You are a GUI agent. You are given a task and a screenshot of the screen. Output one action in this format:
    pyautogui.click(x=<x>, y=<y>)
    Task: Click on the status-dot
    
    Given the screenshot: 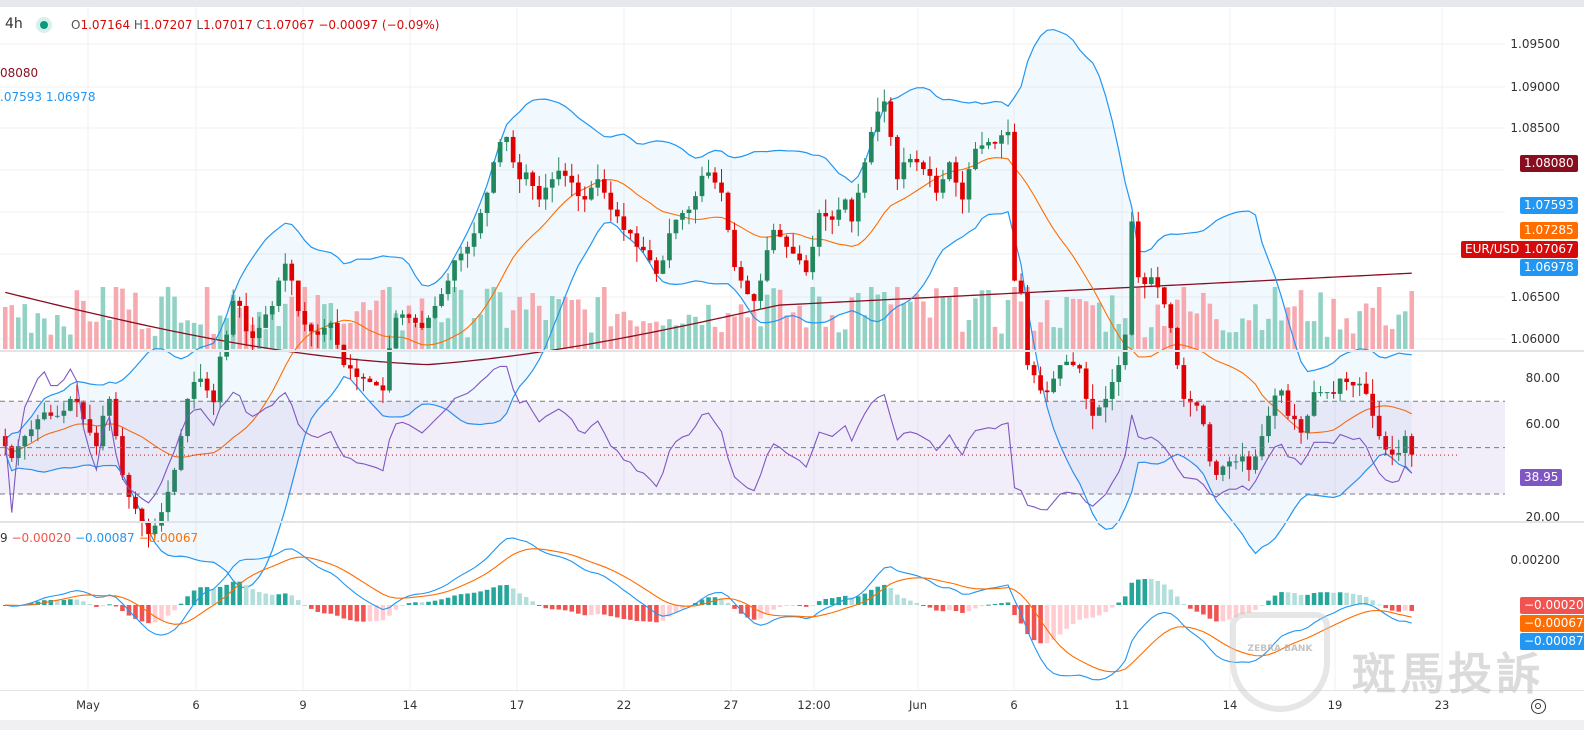 What is the action you would take?
    pyautogui.click(x=44, y=25)
    